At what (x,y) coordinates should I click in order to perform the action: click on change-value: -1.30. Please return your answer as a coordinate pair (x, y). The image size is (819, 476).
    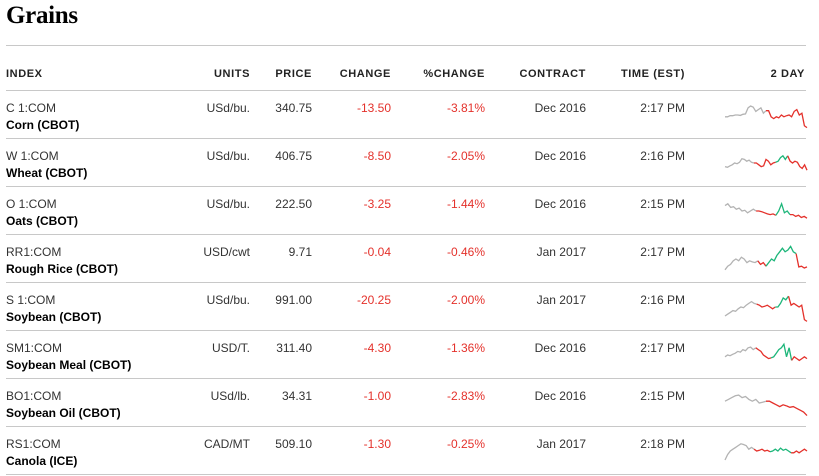
    Looking at the image, I should click on (377, 444).